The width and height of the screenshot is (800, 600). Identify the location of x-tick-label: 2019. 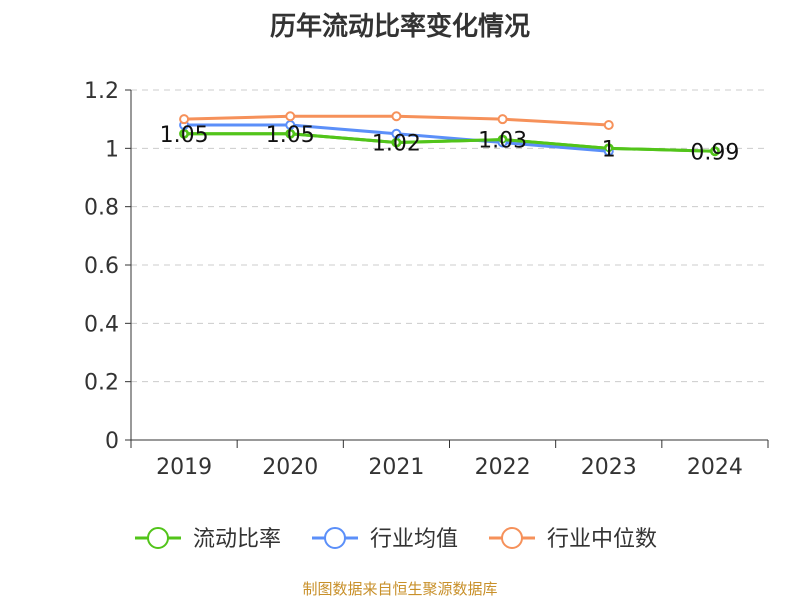
(184, 467).